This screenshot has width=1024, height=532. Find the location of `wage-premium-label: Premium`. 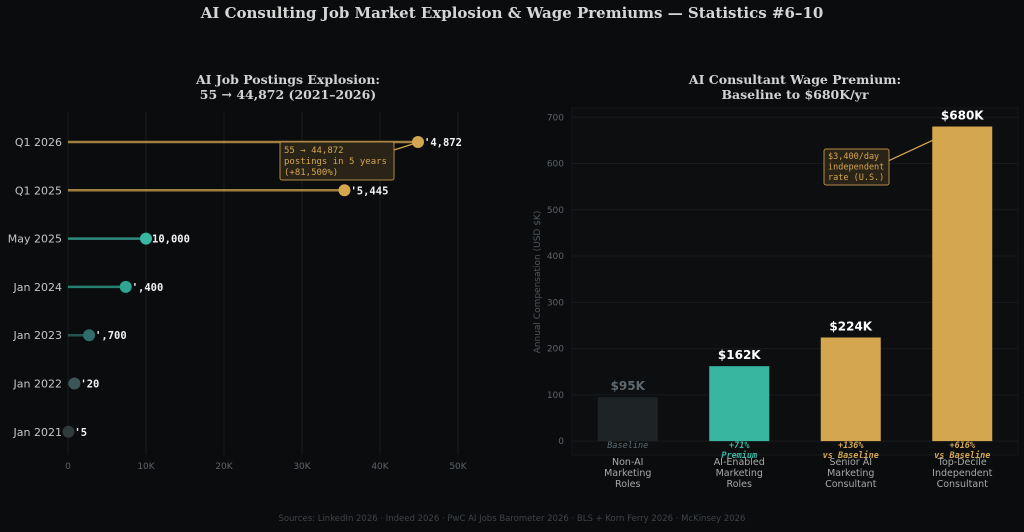

wage-premium-label: Premium is located at coordinates (739, 455).